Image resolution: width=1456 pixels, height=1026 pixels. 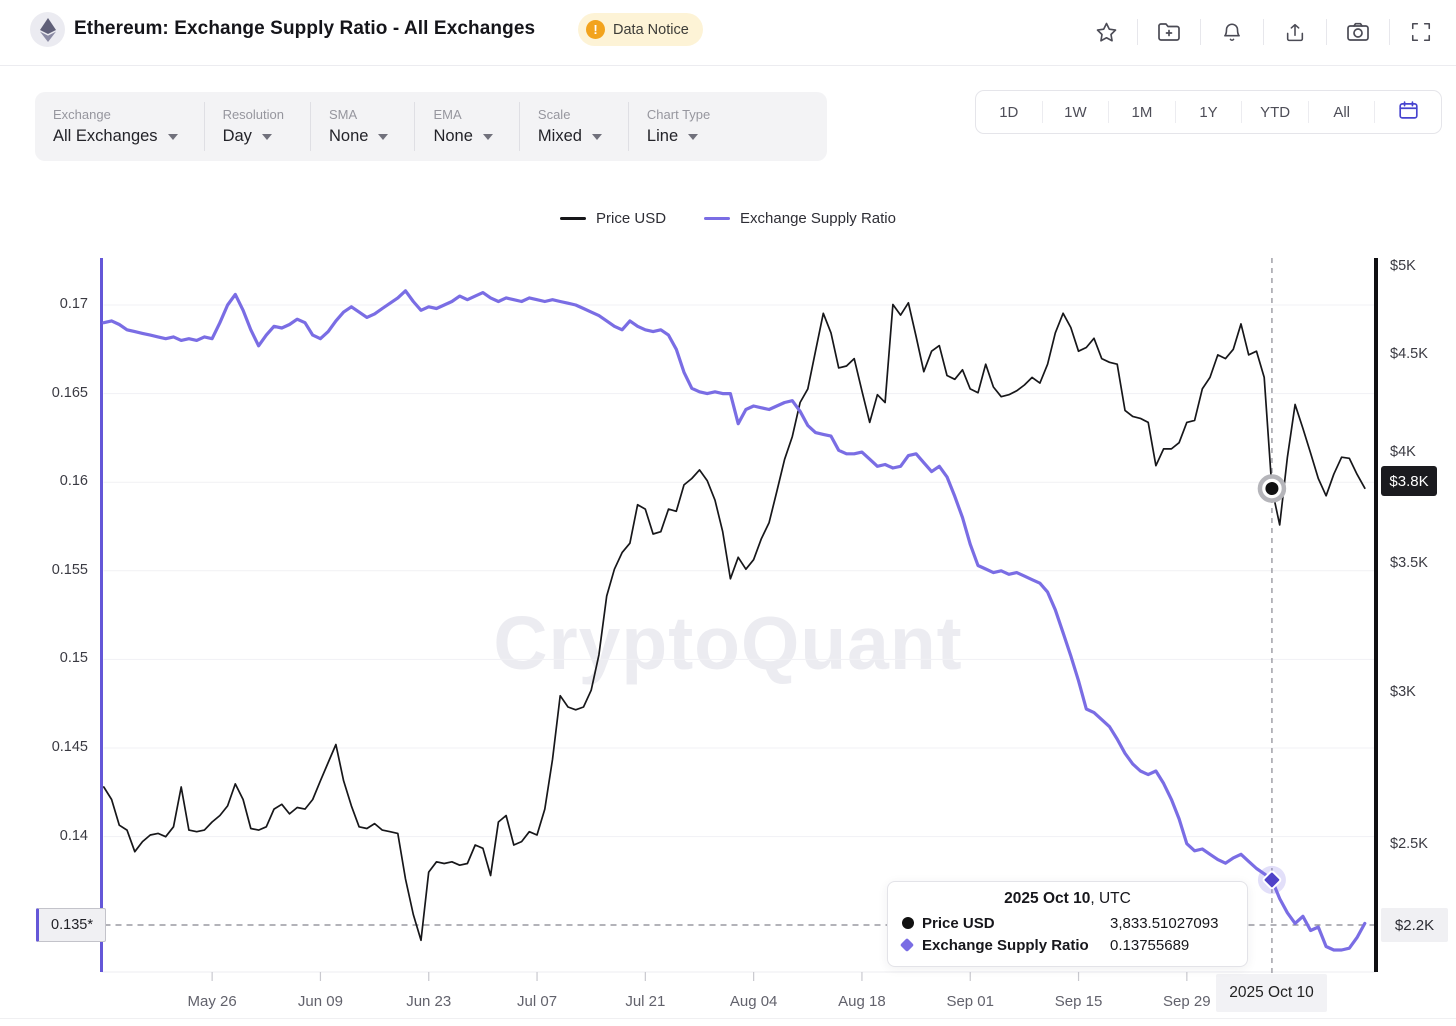 I want to click on dropdown-chart-type: Chart Type Line, so click(x=682, y=126).